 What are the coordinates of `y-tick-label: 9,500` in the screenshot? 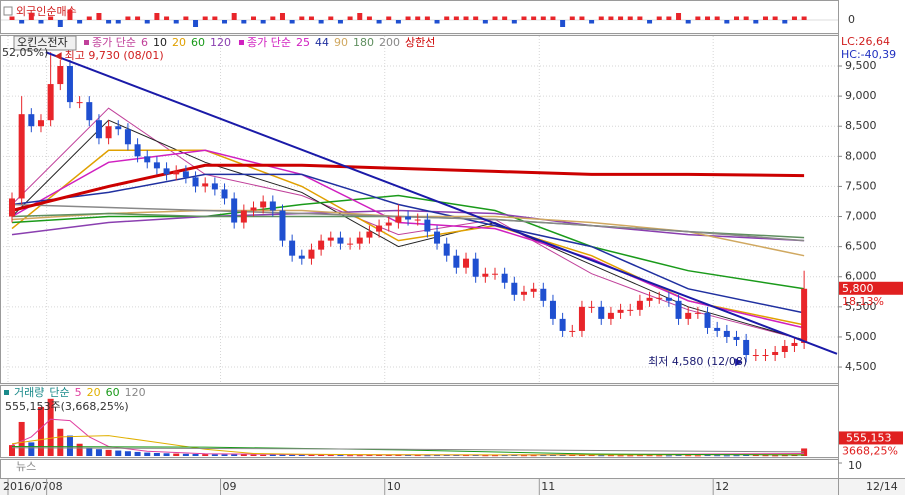 It's located at (861, 65).